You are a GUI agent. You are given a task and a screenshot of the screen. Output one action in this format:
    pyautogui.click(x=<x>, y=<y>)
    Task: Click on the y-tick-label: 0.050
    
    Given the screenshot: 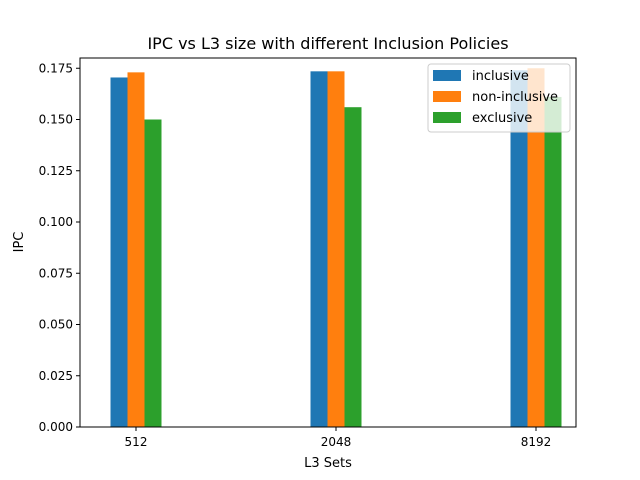 What is the action you would take?
    pyautogui.click(x=56, y=325)
    